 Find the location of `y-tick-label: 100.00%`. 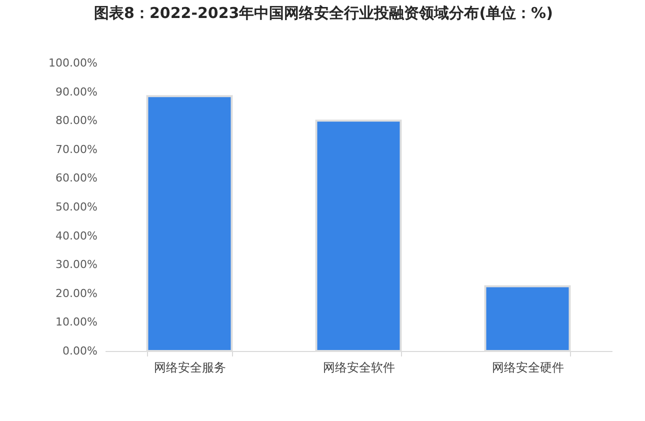

y-tick-label: 100.00% is located at coordinates (73, 63).